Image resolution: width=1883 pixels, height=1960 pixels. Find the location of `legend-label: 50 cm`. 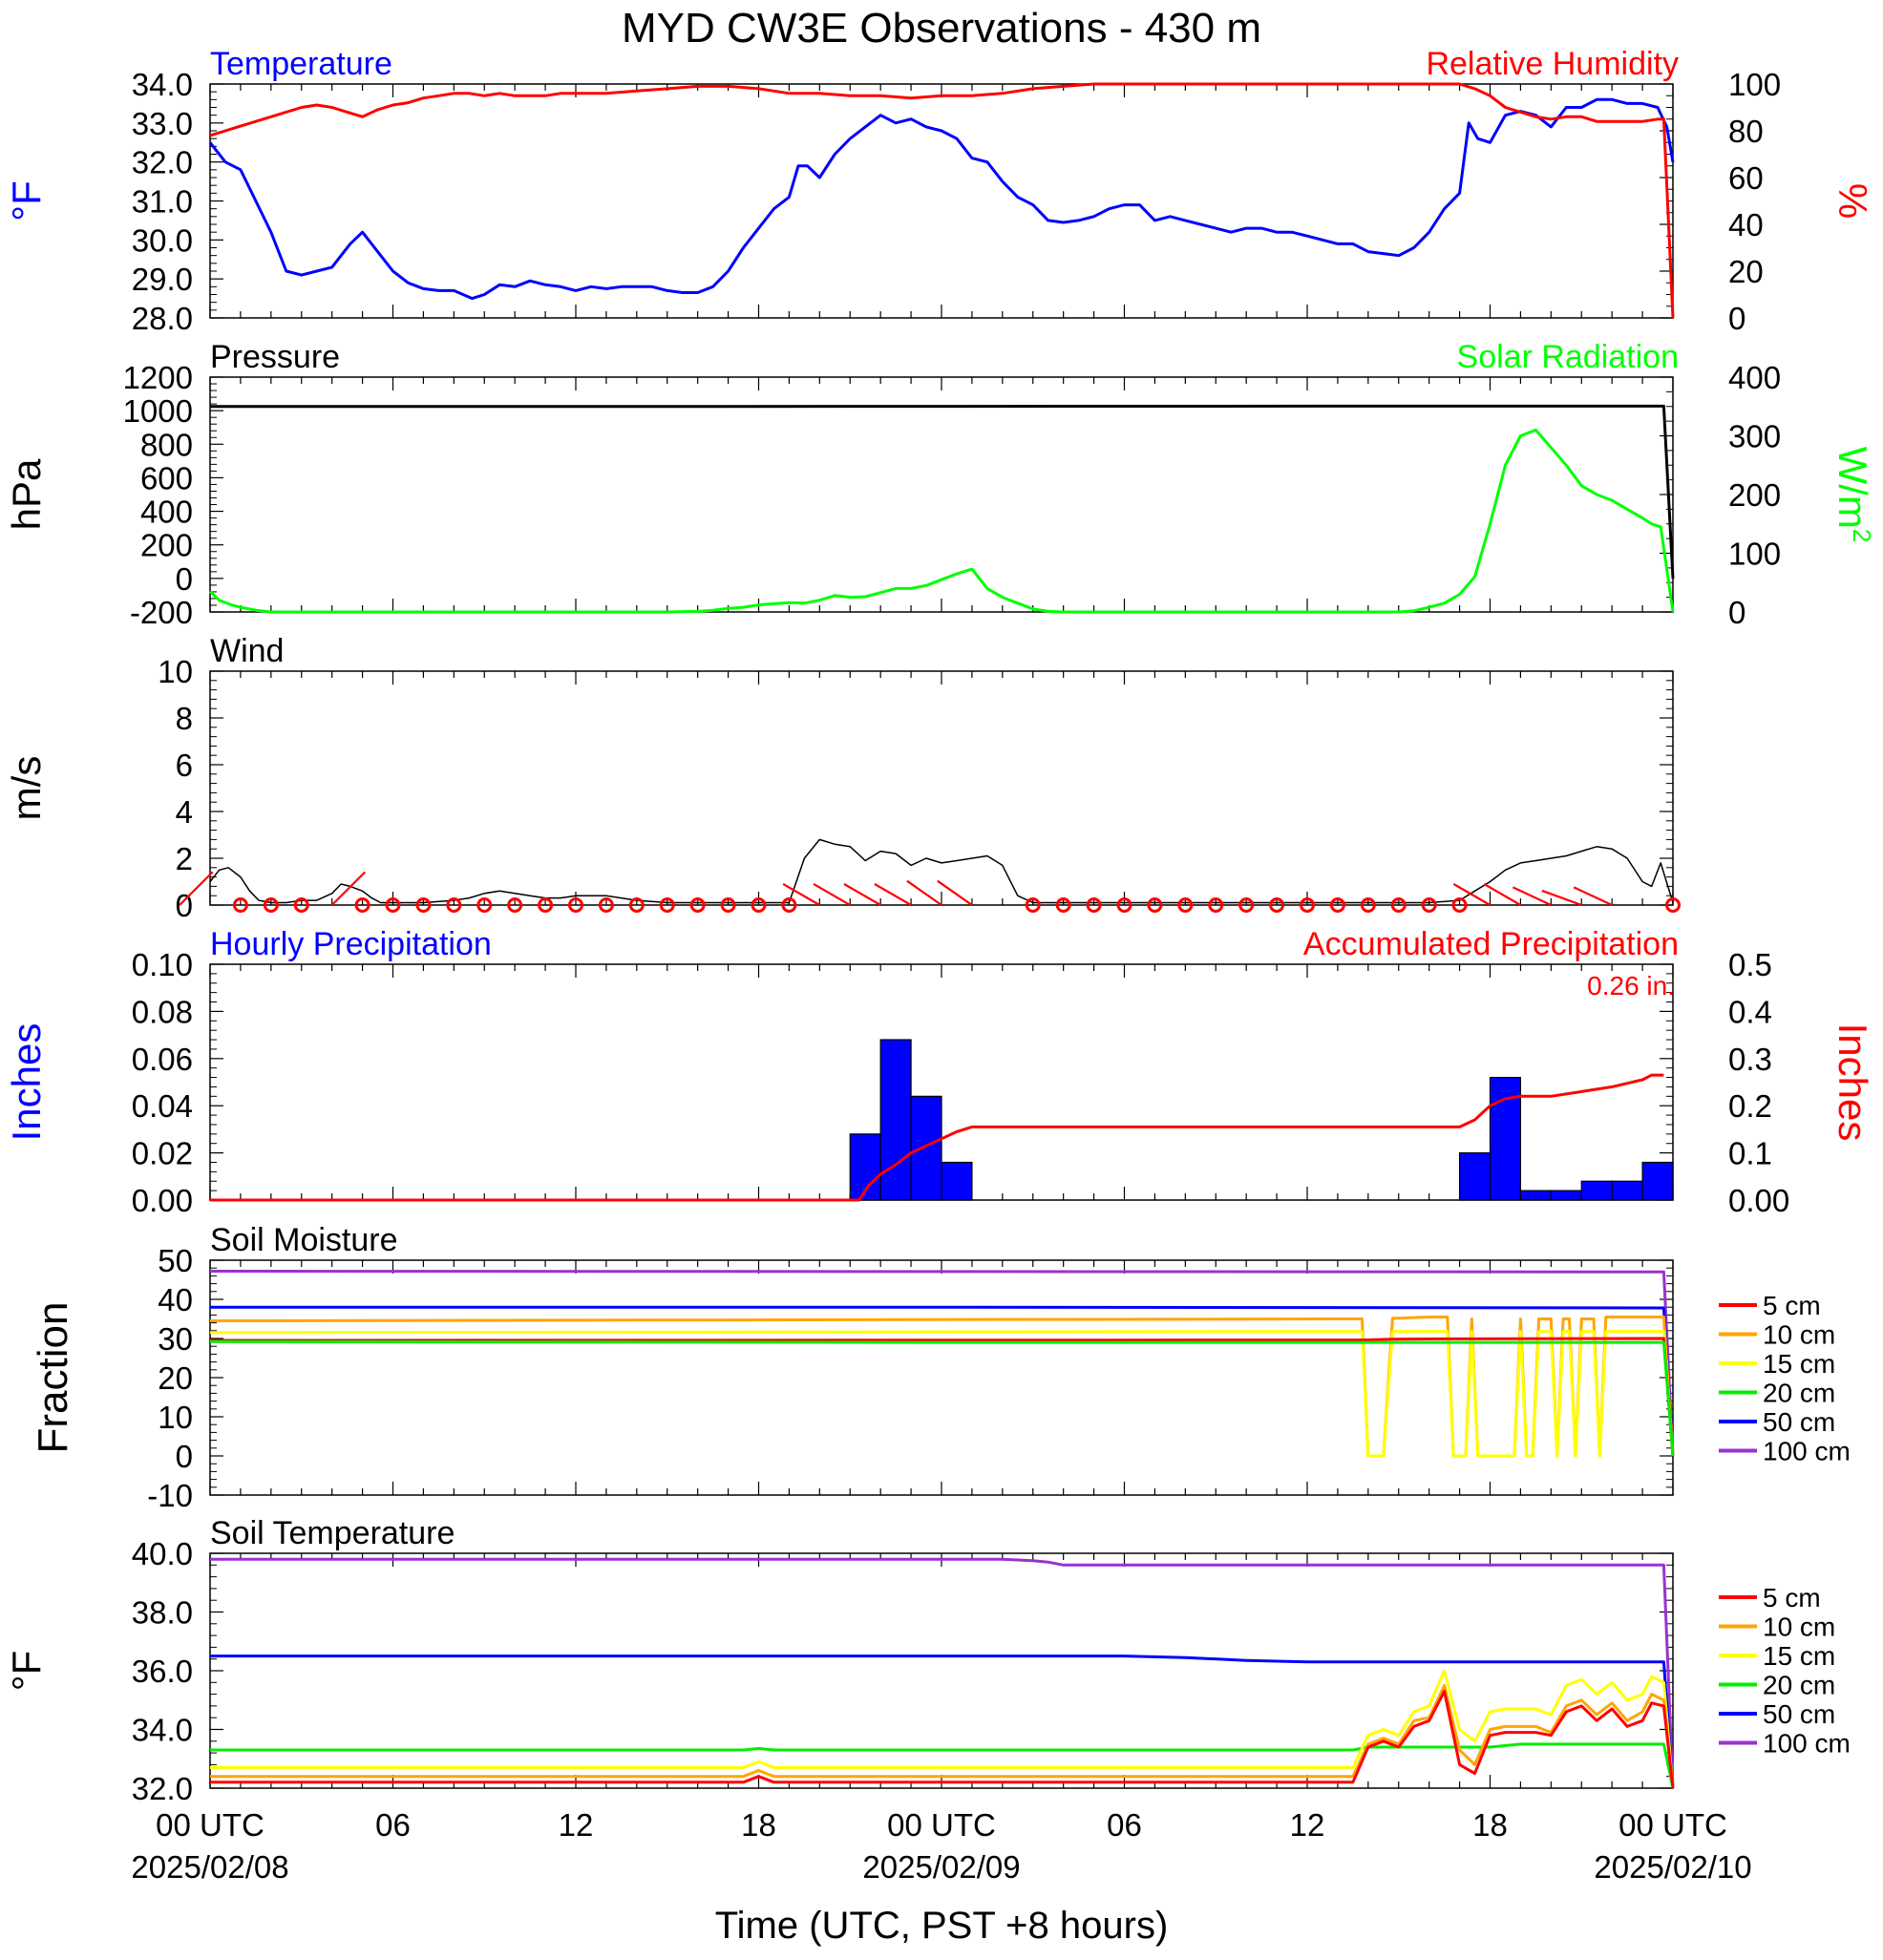

legend-label: 50 cm is located at coordinates (1799, 1422).